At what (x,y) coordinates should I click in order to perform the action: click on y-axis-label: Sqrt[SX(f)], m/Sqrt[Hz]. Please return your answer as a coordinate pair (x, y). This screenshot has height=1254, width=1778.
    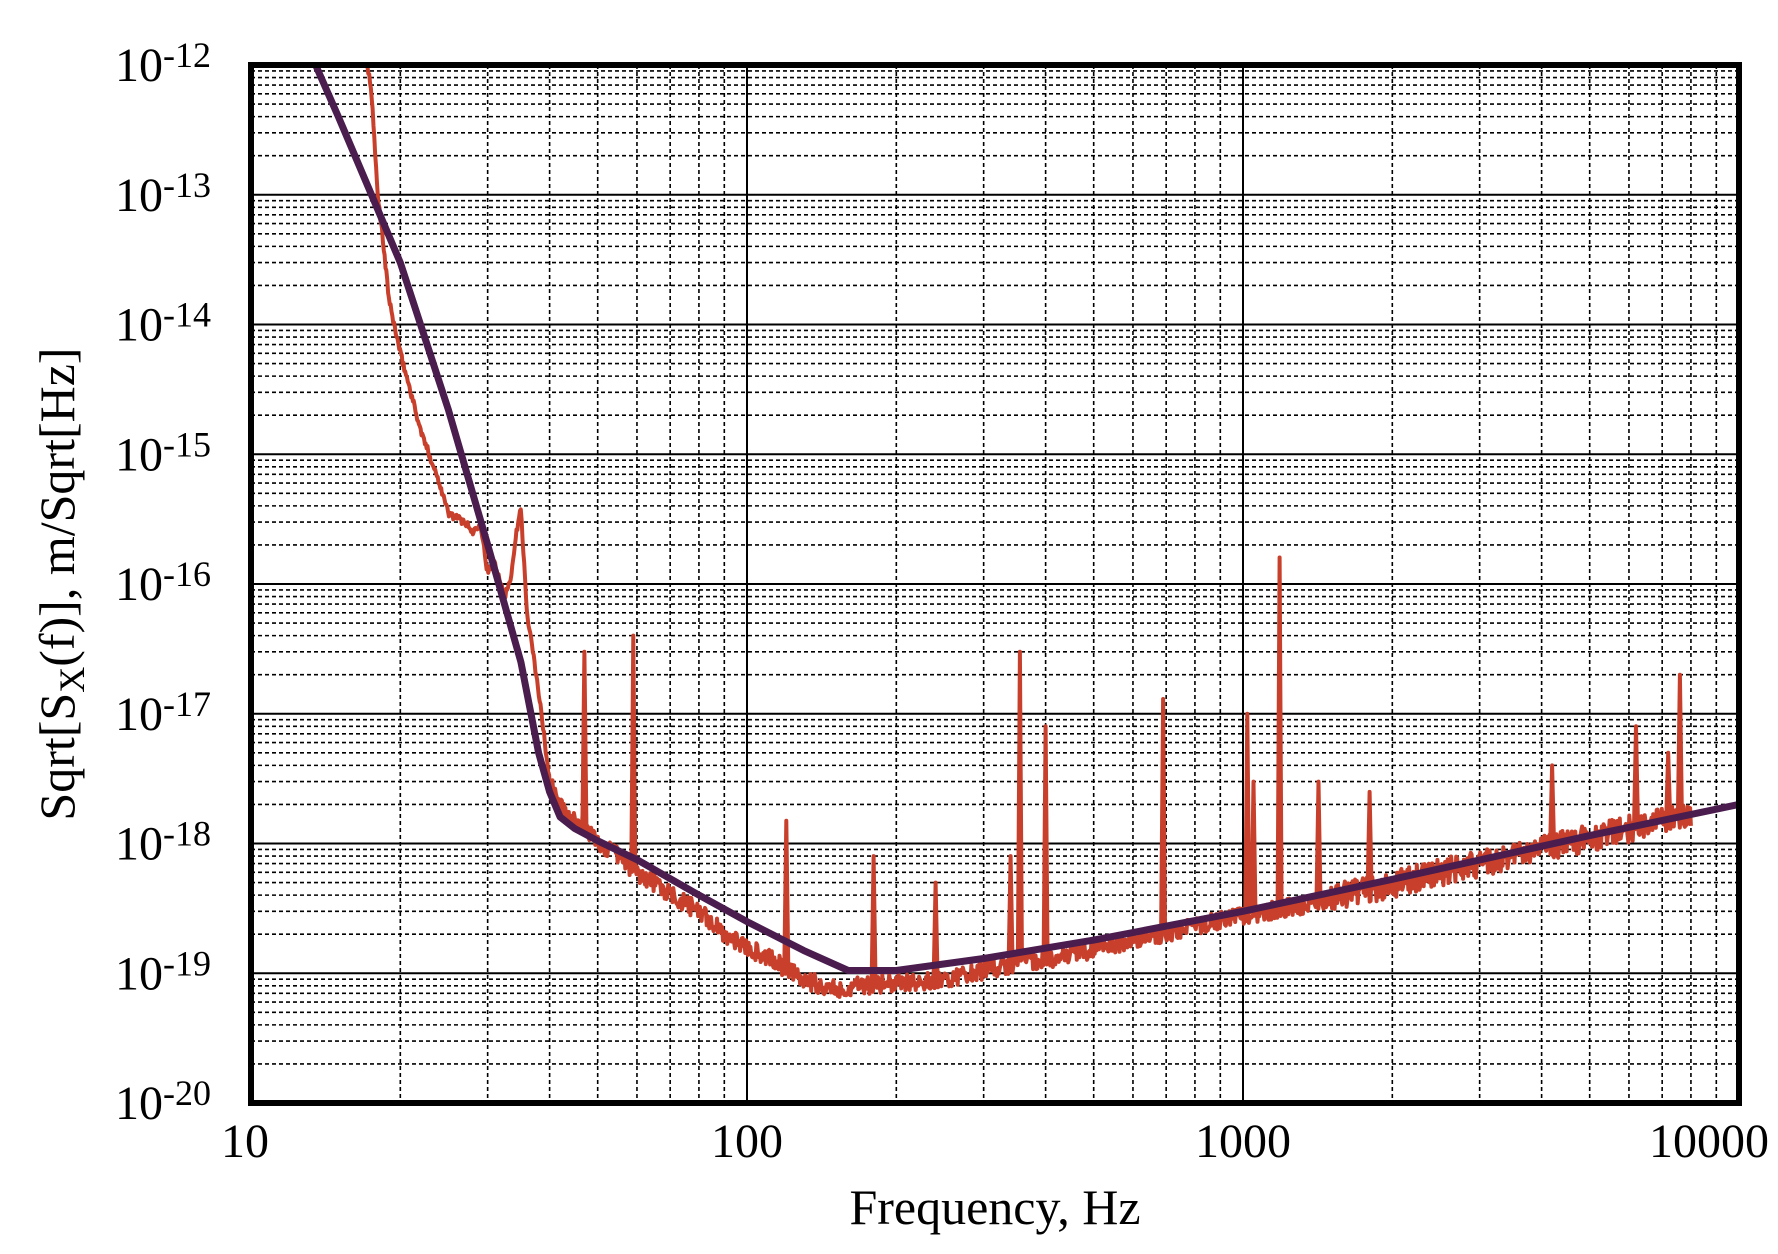
    Looking at the image, I should click on (60, 583).